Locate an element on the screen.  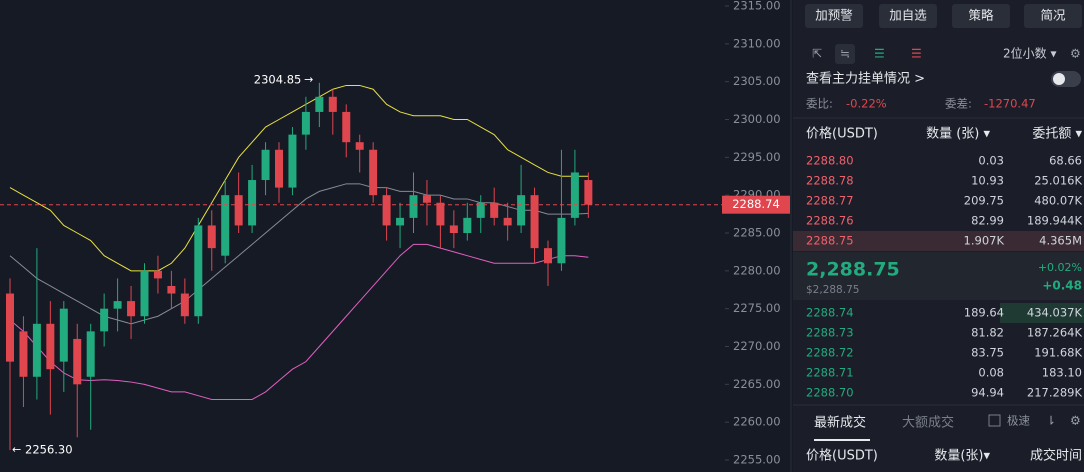
asks-cell: 2288.76 is located at coordinates (830, 221).